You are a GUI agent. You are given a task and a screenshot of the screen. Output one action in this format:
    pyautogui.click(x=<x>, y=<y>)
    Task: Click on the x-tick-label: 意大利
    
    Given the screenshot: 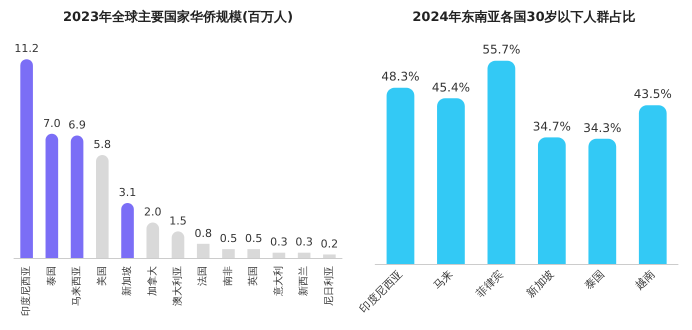 What is the action you would take?
    pyautogui.click(x=278, y=281)
    